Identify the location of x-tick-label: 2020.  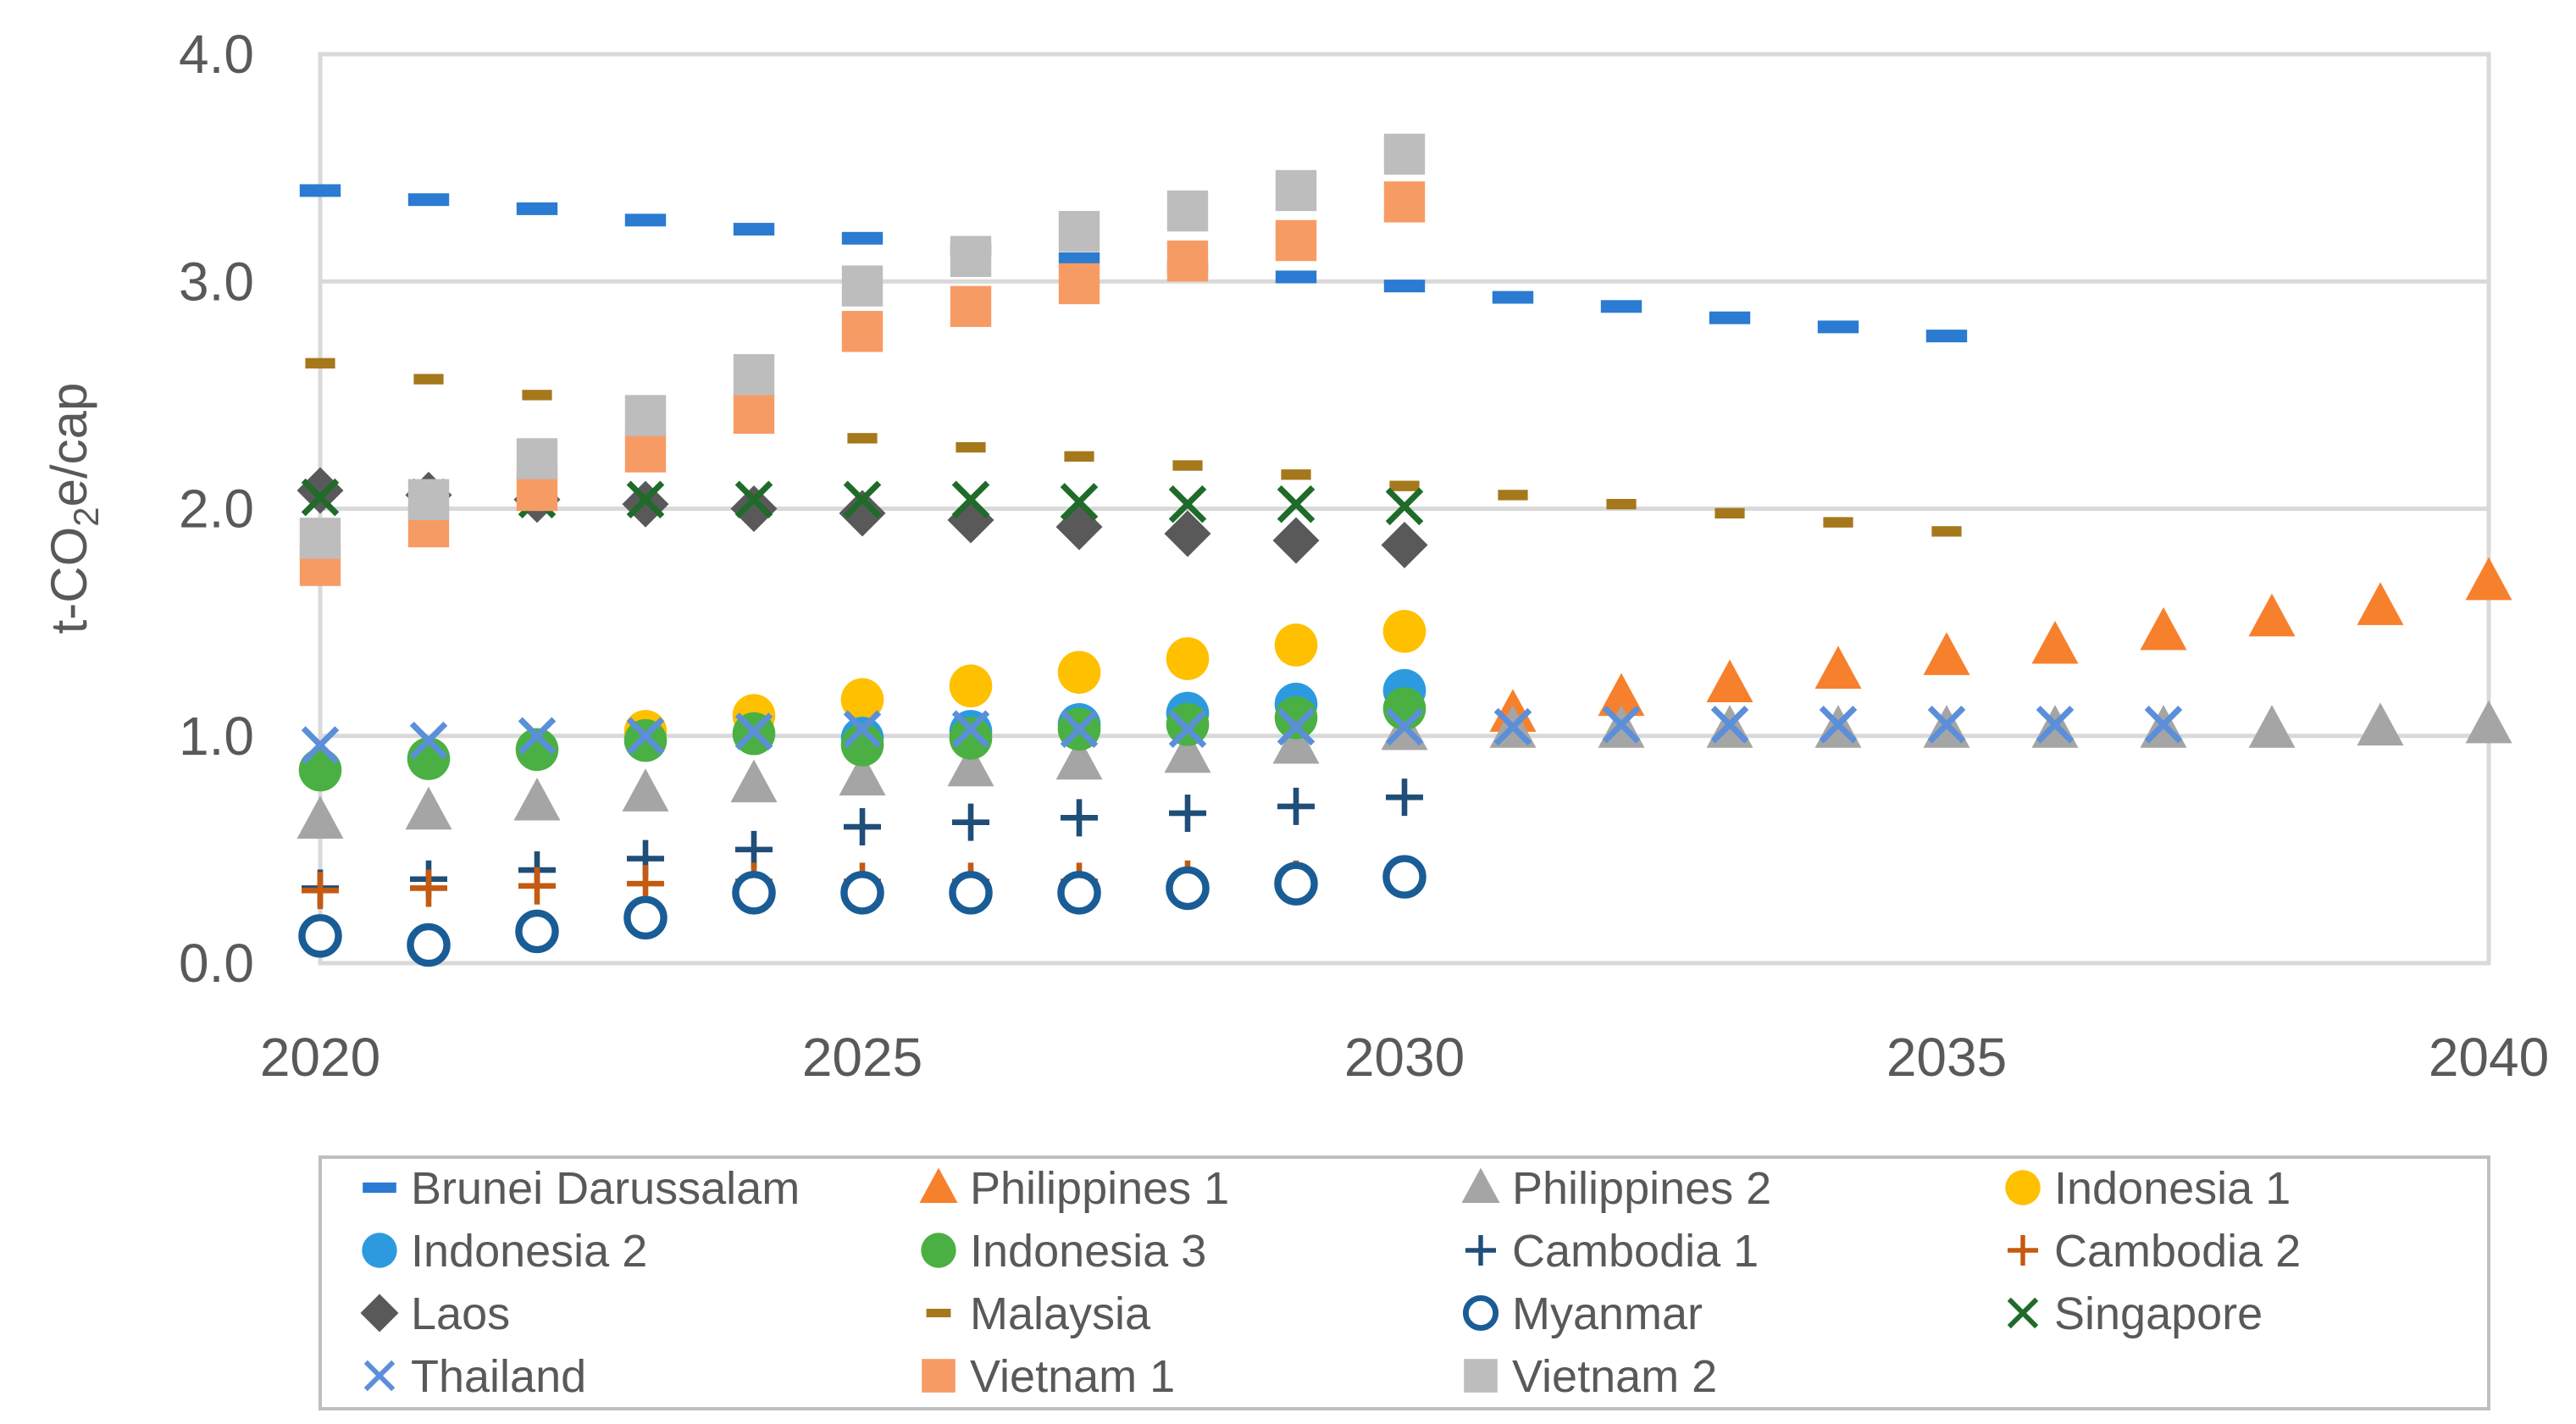
(320, 1057).